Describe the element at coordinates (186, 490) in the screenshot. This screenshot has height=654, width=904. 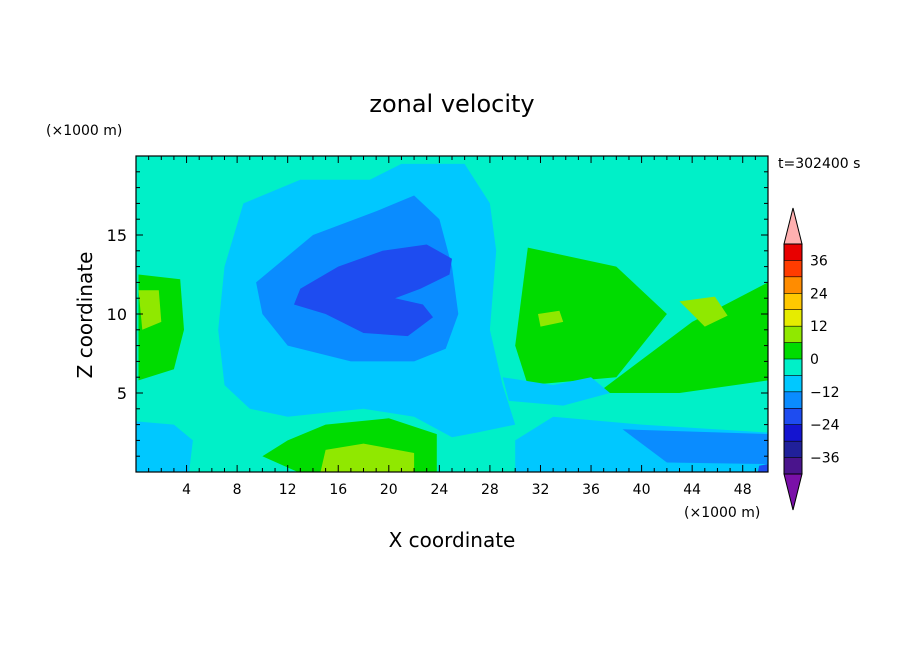
I see `x-tick-label: 4` at that location.